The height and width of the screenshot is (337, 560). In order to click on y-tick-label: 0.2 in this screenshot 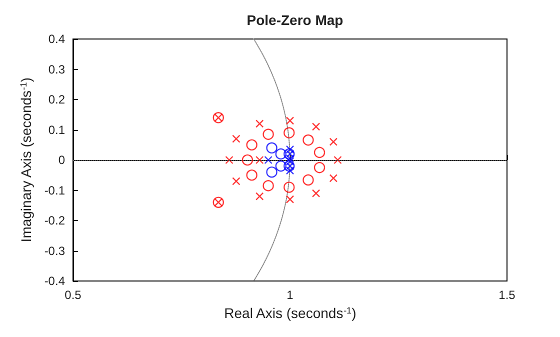, I will do `click(57, 99)`.